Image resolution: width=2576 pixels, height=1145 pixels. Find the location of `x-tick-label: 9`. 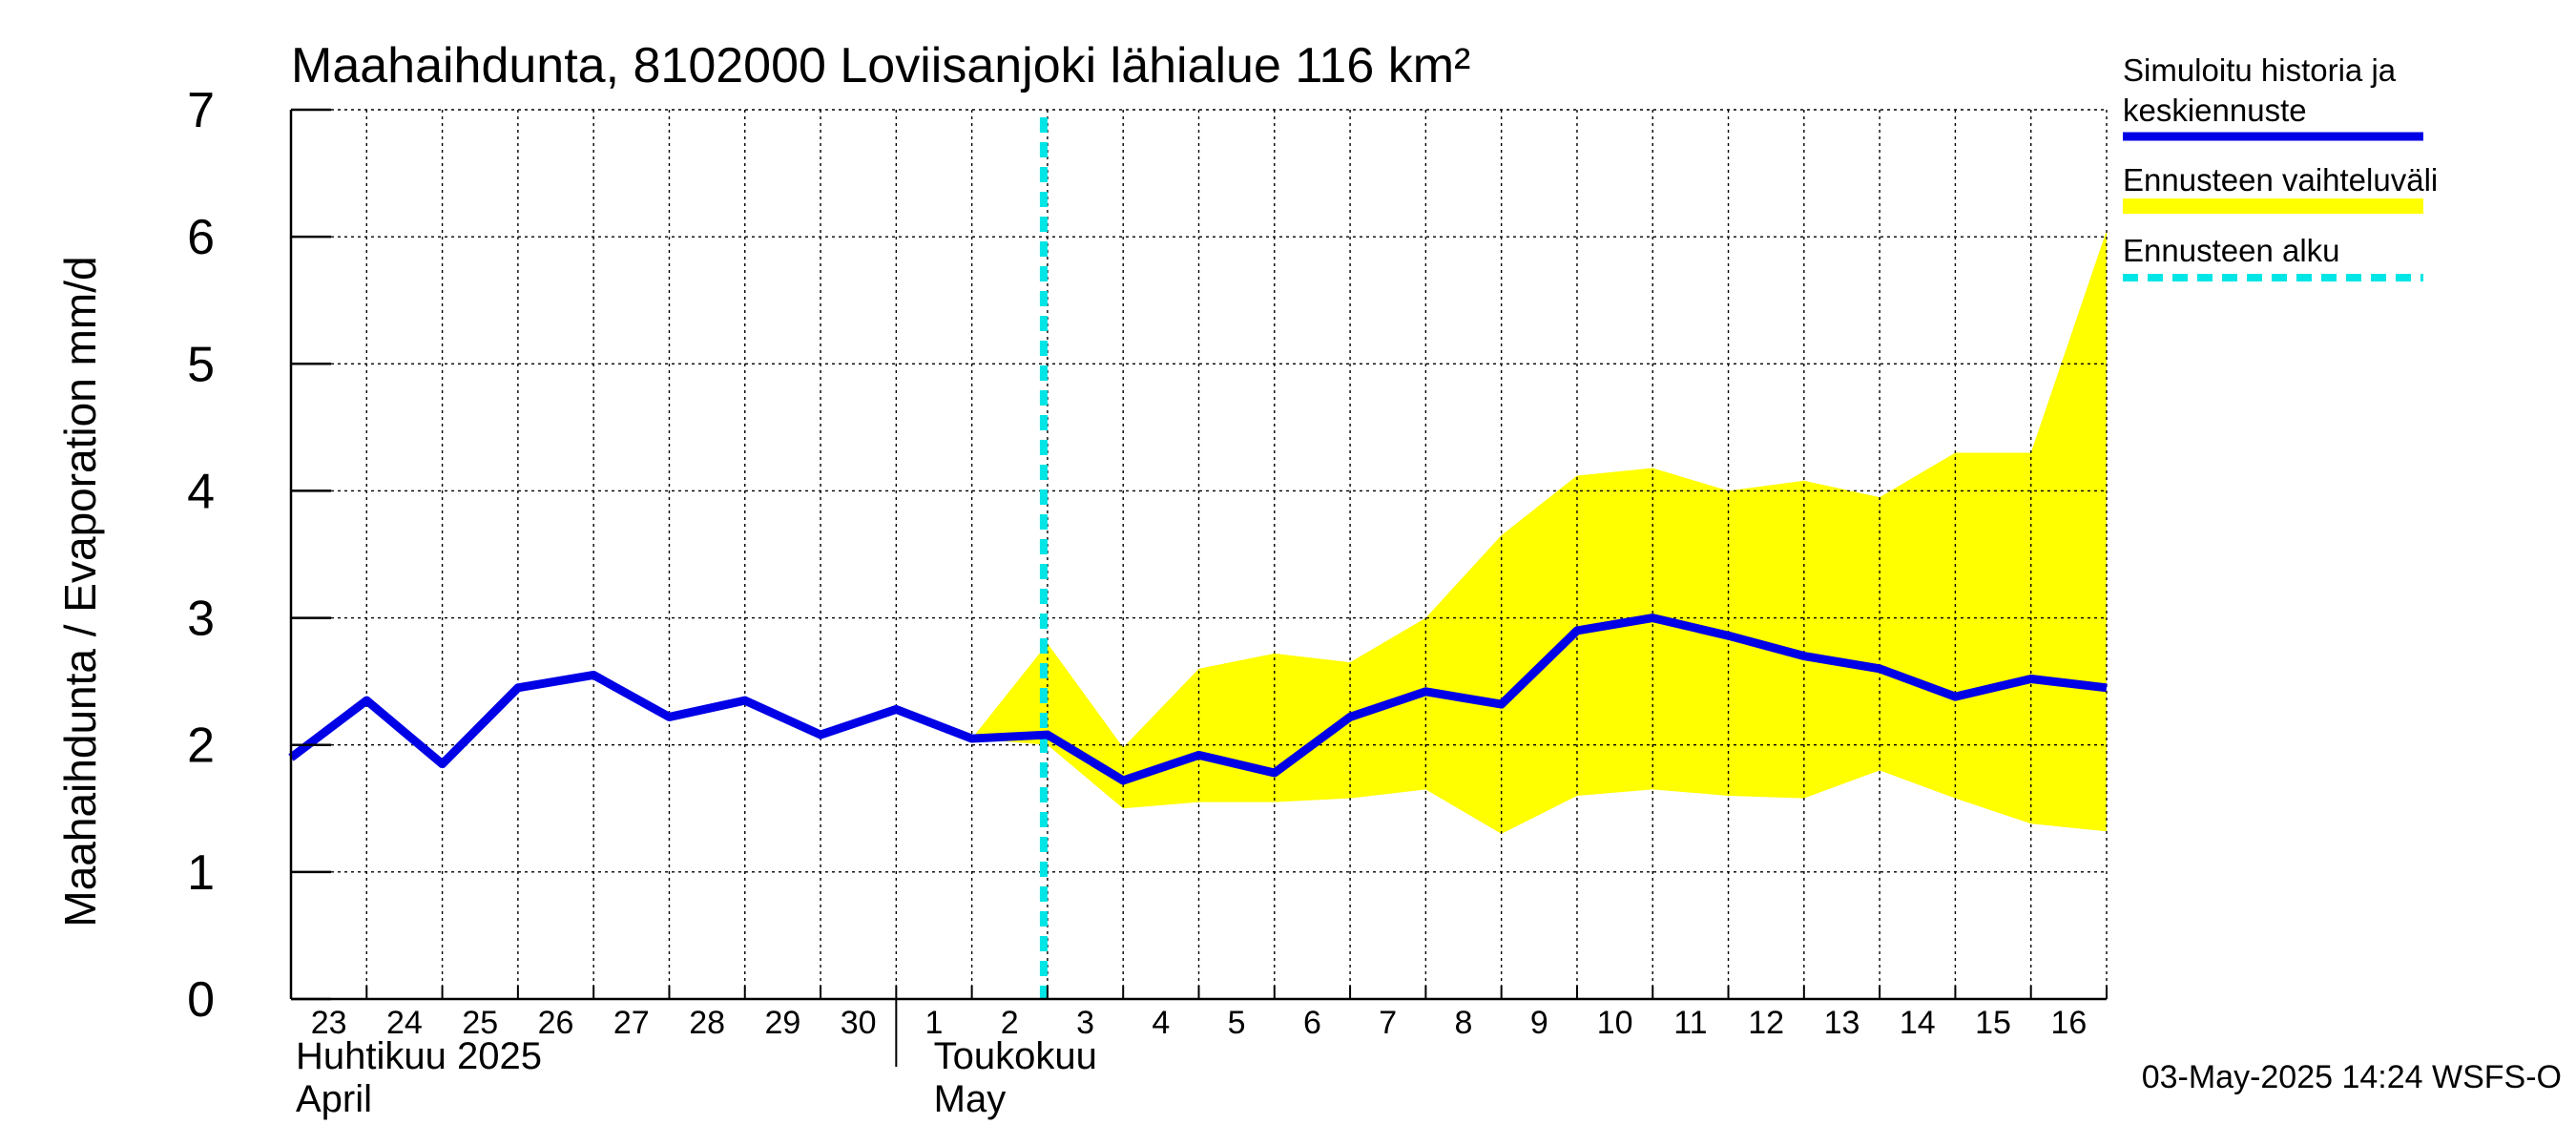

x-tick-label: 9 is located at coordinates (1539, 1023).